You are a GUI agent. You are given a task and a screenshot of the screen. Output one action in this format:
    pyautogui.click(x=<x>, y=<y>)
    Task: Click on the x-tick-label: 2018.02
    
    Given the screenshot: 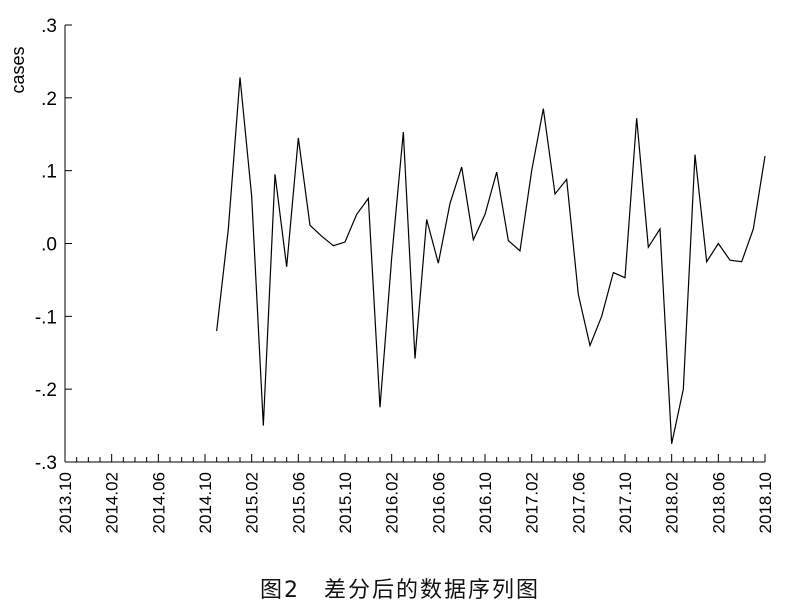 What is the action you would take?
    pyautogui.click(x=672, y=502)
    